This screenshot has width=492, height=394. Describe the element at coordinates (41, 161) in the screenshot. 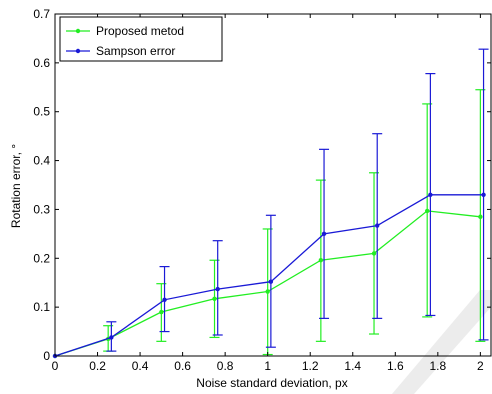

I see `y-tick-label: 0.4` at that location.